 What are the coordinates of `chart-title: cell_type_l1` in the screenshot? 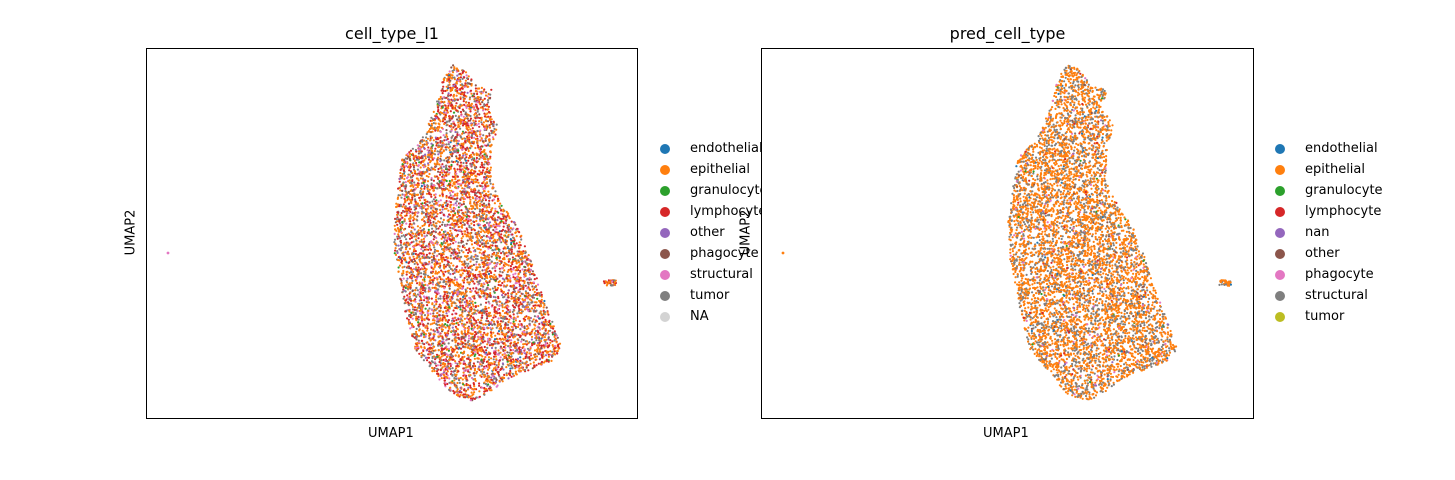 It's located at (392, 33).